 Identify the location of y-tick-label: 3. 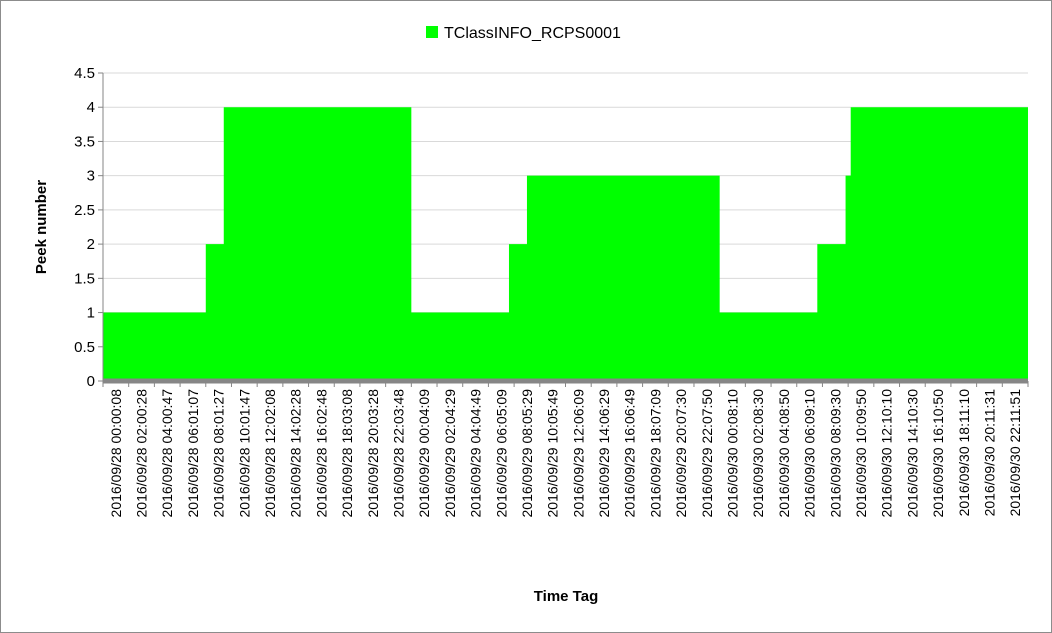
(91, 176).